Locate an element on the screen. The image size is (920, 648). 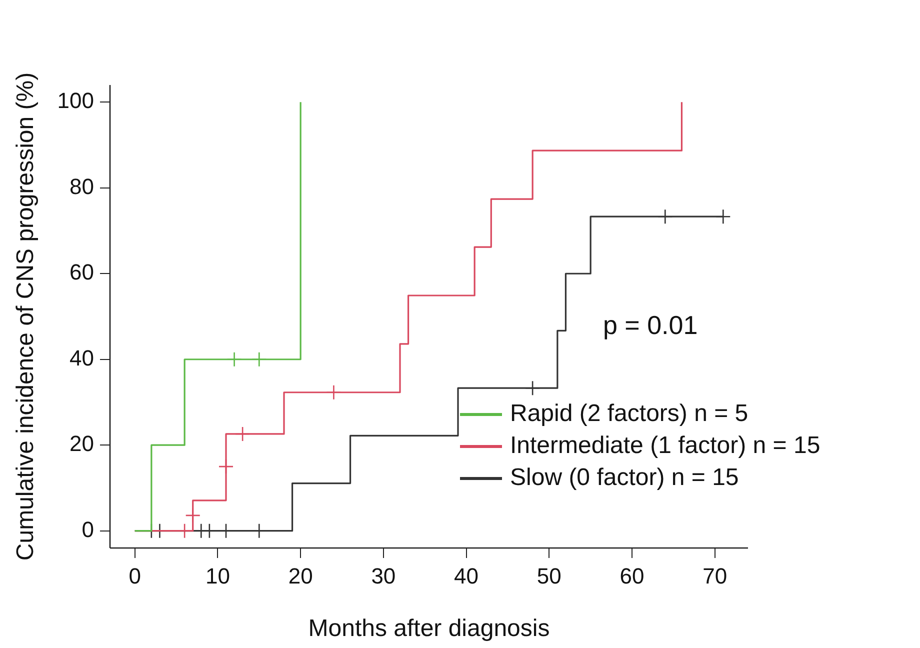
legend-label: Slow (0 factor) n = 15 is located at coordinates (624, 478).